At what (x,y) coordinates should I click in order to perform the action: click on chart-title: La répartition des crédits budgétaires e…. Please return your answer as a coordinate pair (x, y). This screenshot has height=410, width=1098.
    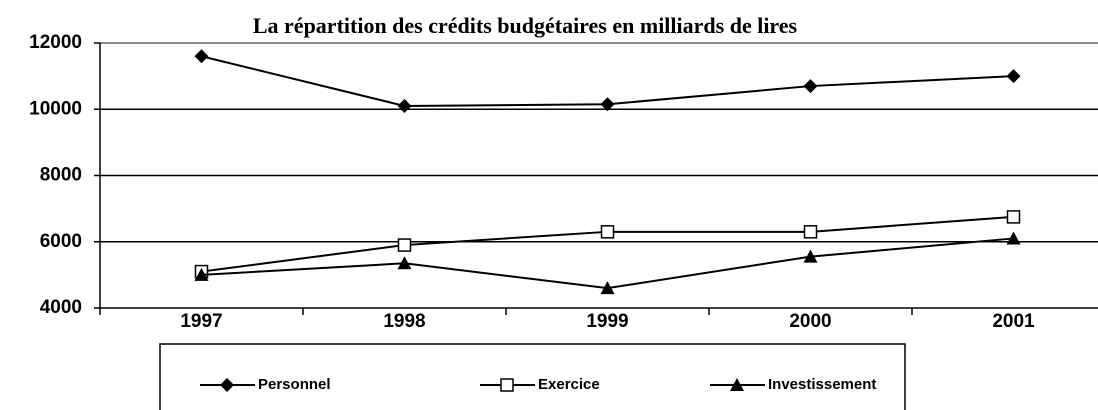
    Looking at the image, I should click on (525, 25).